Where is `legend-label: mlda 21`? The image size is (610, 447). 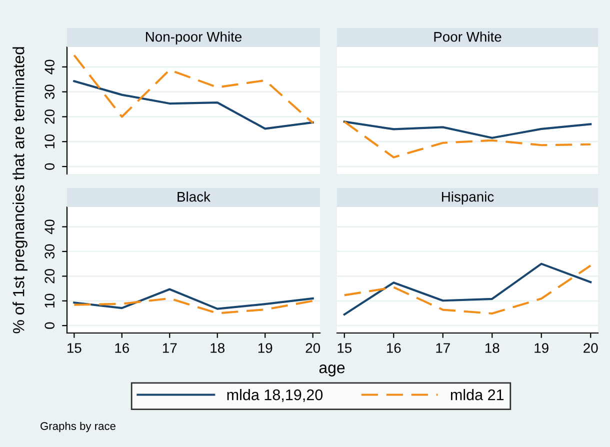
legend-label: mlda 21 is located at coordinates (477, 394).